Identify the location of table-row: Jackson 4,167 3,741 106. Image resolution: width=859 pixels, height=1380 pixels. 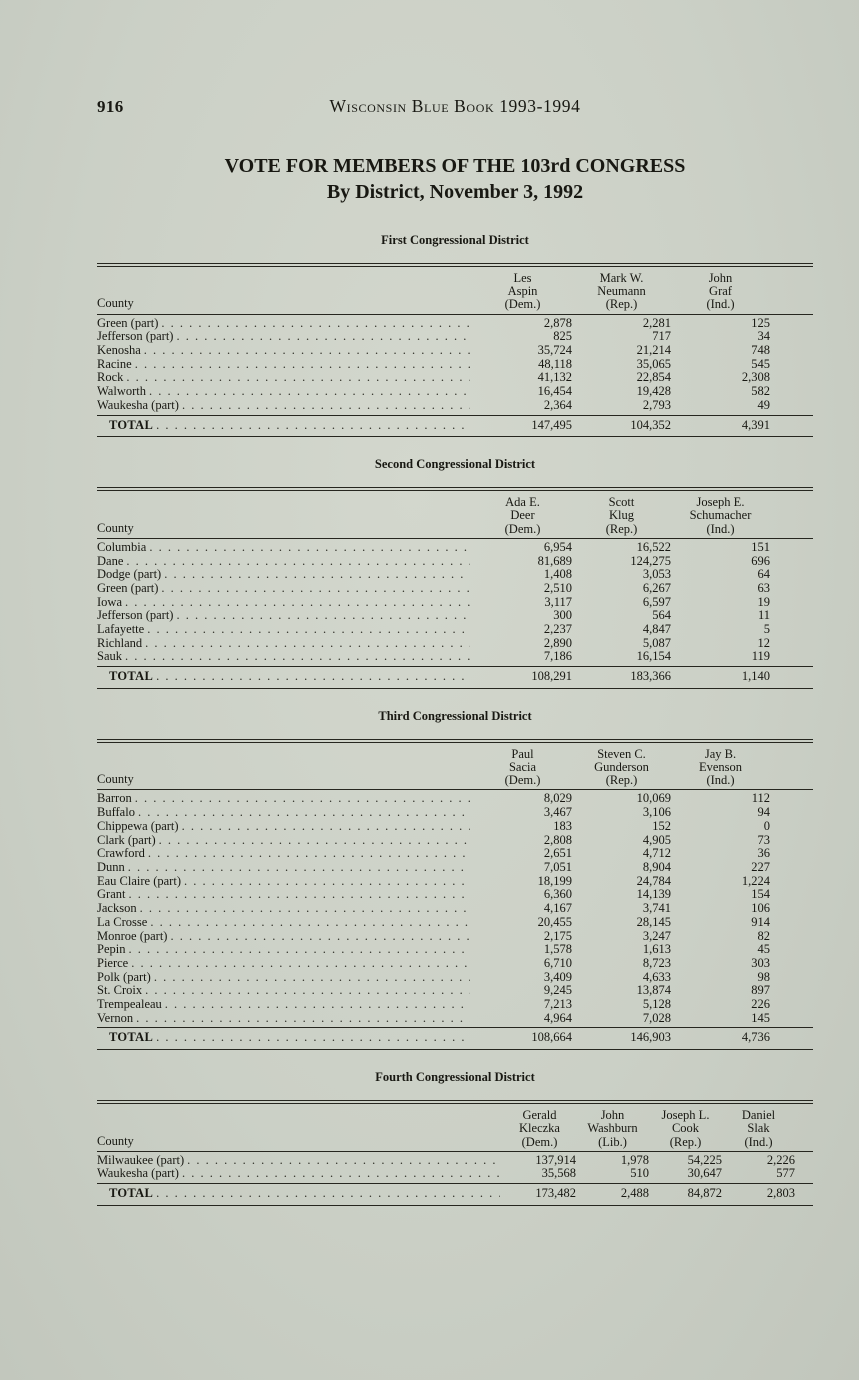
(455, 908).